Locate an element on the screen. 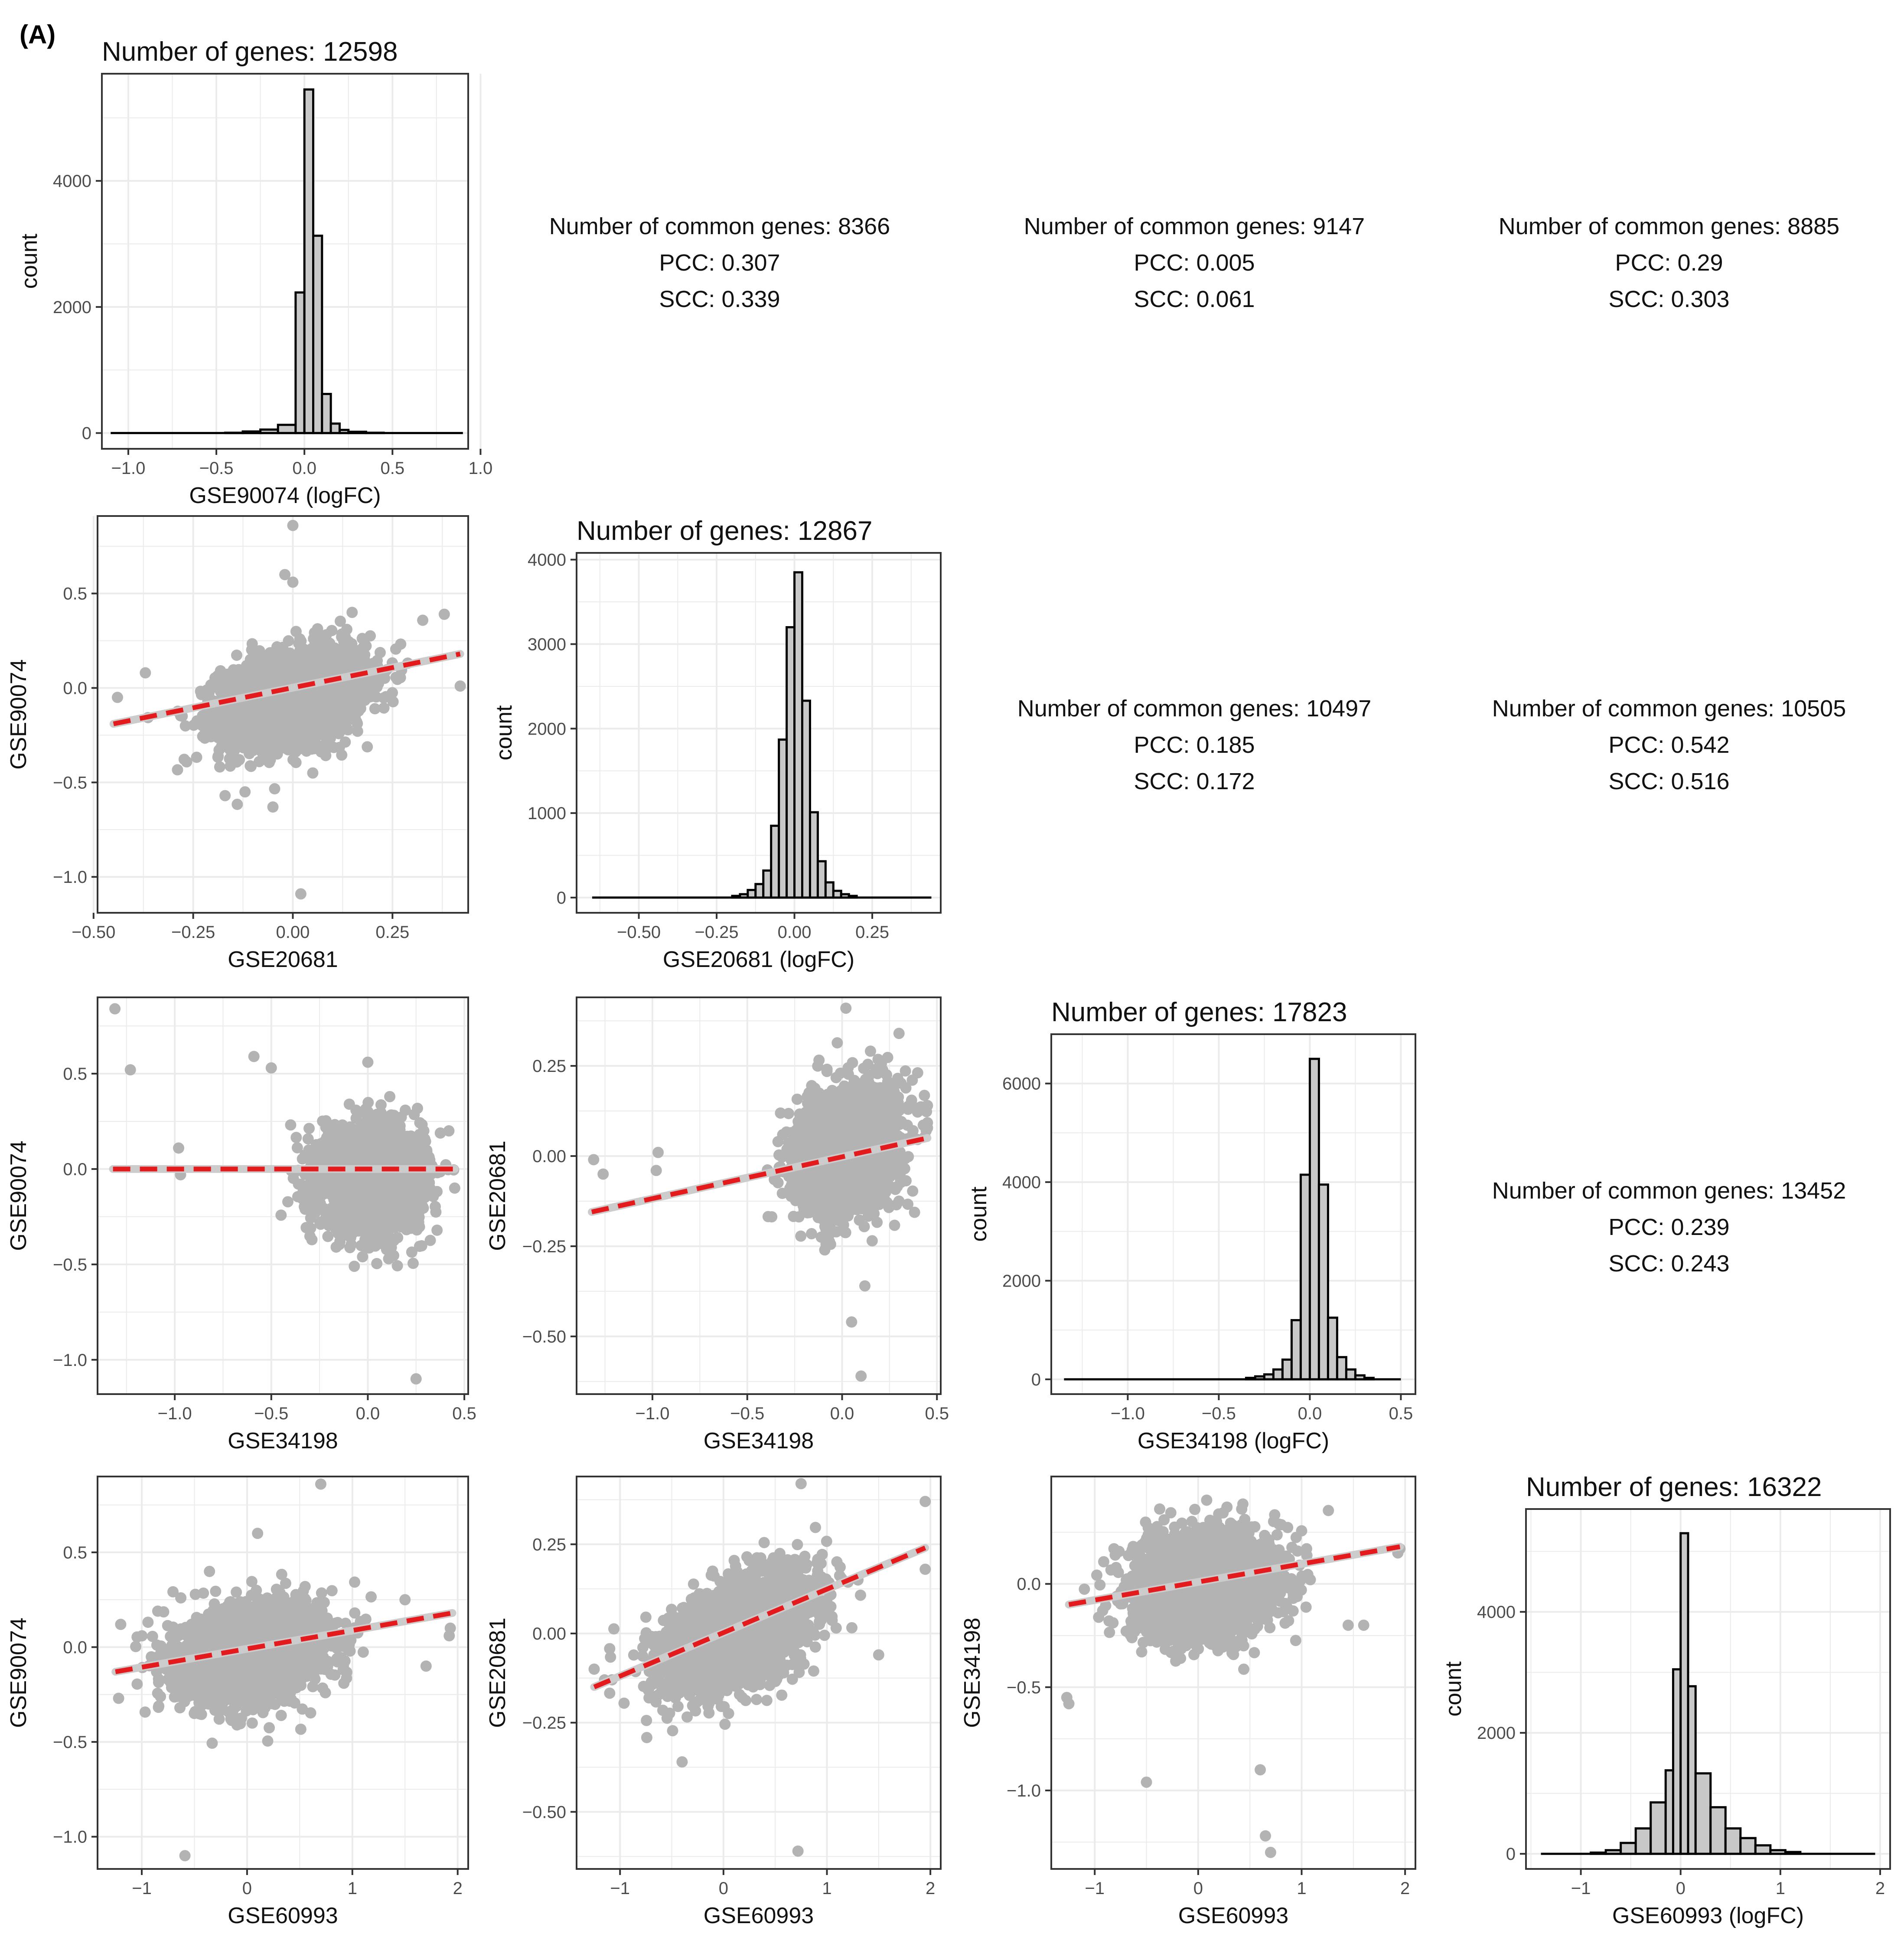  x-tick-label: −1.0 is located at coordinates (128, 468).